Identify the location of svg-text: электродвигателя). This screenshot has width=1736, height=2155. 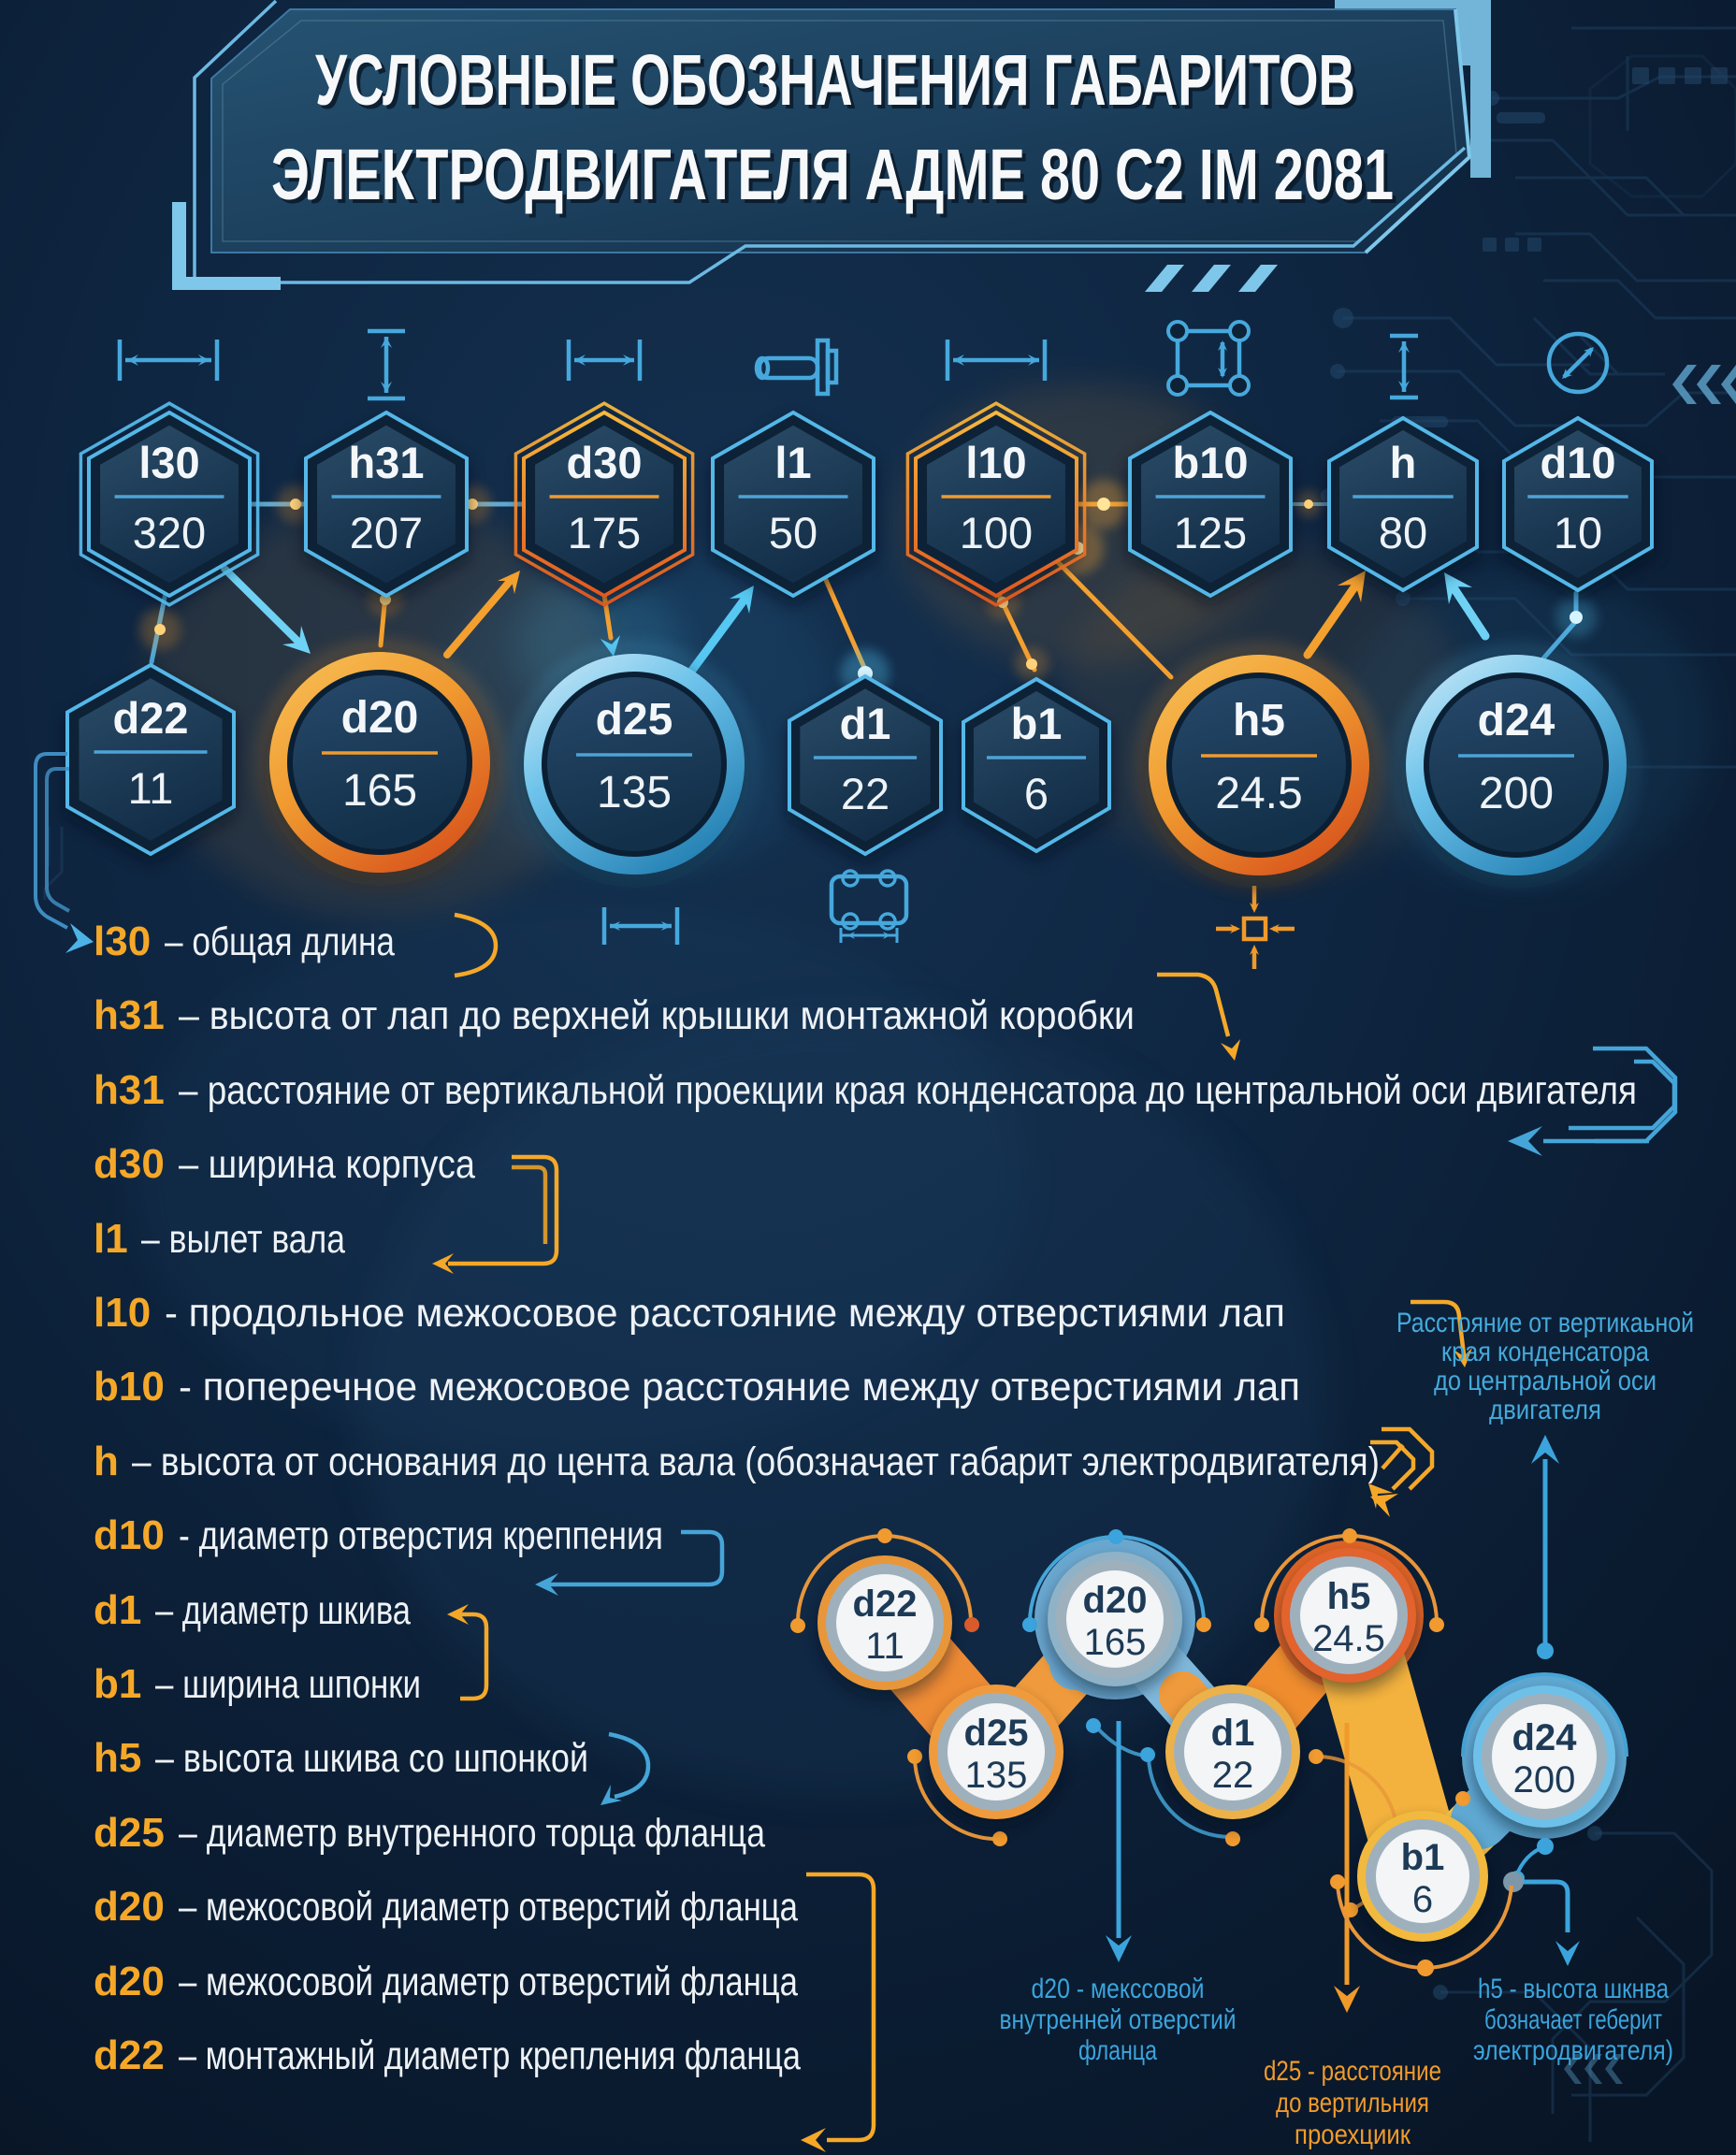
(1573, 2051).